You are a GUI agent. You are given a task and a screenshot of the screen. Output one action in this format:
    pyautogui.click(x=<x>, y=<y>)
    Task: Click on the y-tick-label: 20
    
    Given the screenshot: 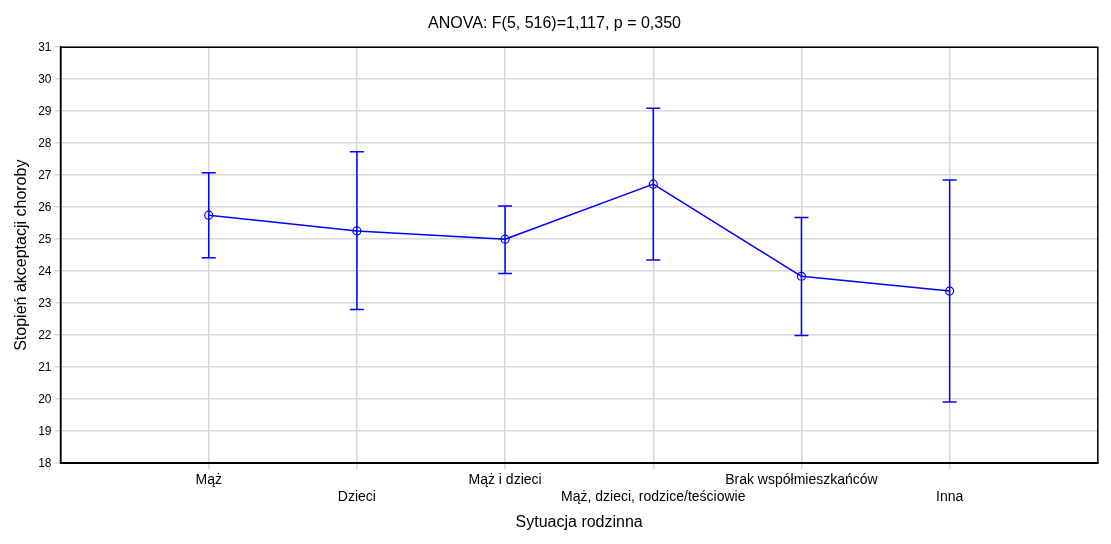 What is the action you would take?
    pyautogui.click(x=45, y=398)
    